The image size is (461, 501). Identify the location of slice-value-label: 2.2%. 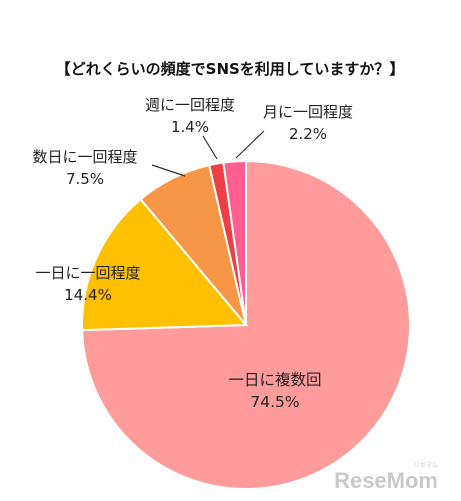
(308, 134).